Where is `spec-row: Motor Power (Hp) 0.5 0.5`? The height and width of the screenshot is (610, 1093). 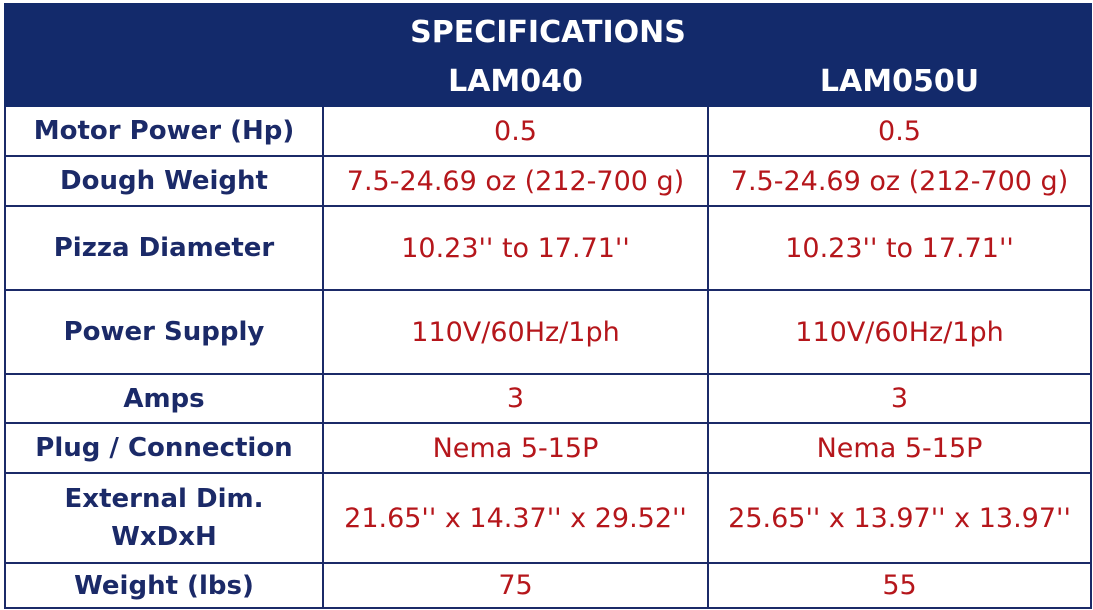 spec-row: Motor Power (Hp) 0.5 0.5 is located at coordinates (548, 131).